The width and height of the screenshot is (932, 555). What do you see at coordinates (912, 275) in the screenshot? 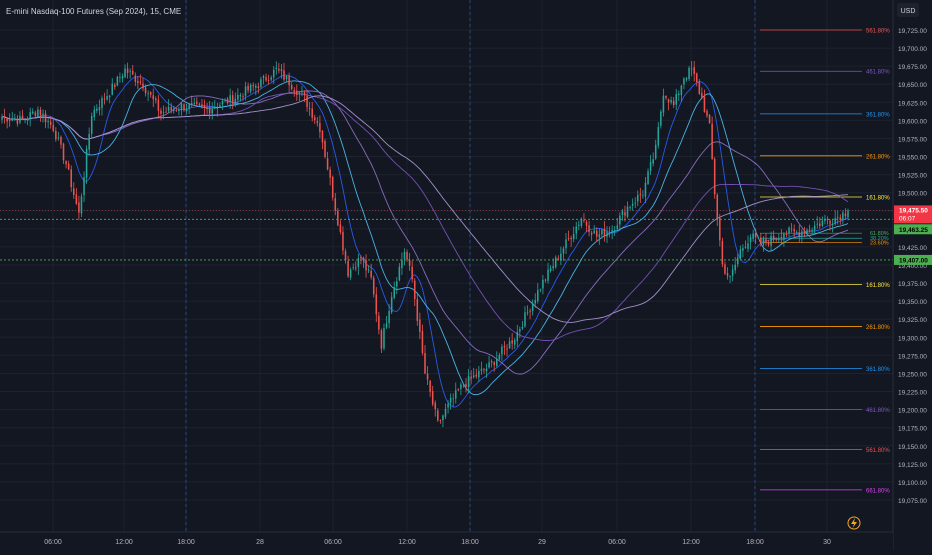
I see `price-axis` at bounding box center [912, 275].